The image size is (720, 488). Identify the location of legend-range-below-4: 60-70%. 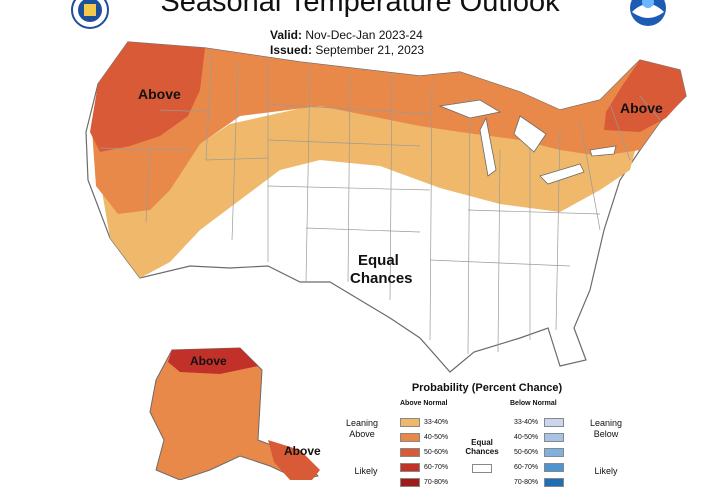
(526, 467).